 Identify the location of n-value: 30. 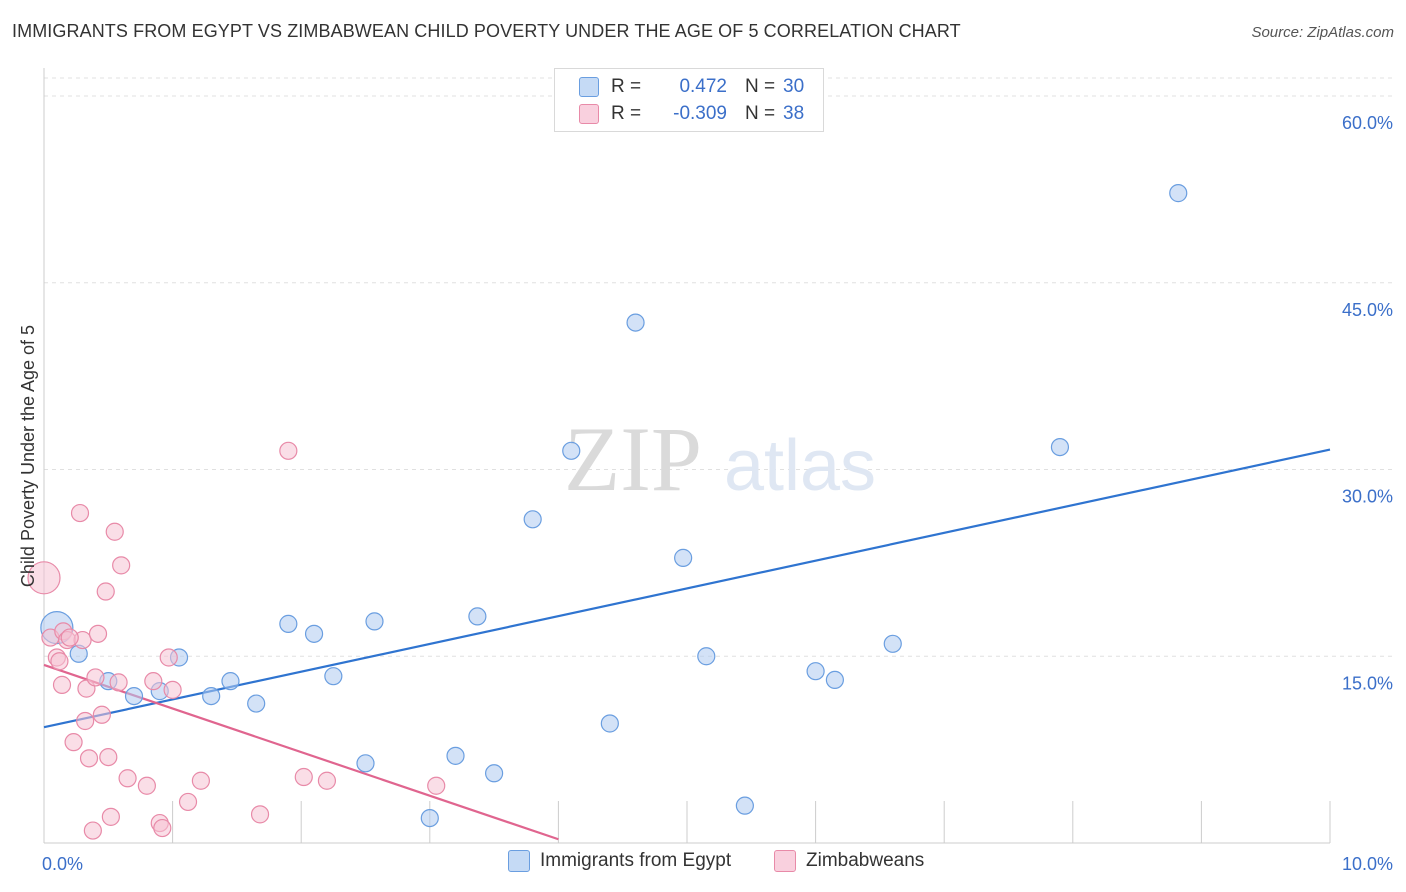
(794, 86).